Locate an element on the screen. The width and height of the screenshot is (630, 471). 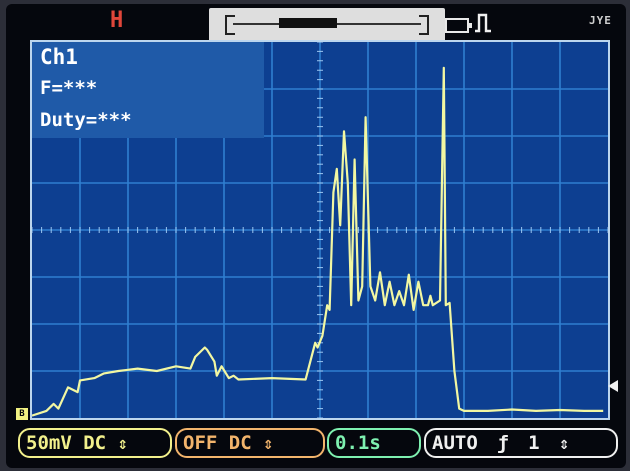
vdiv-value: 50mV is located at coordinates (49, 443).